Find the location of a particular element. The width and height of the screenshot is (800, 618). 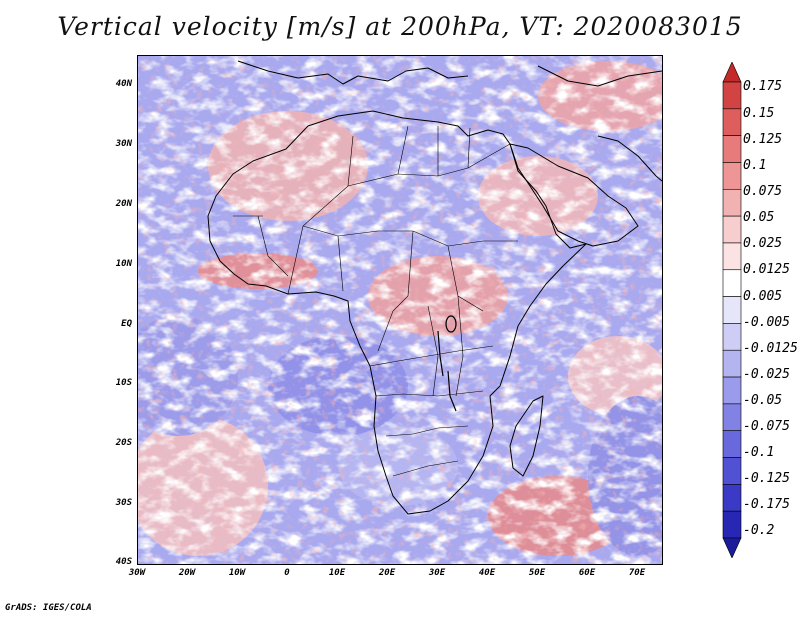

colorbar-cells is located at coordinates (732, 310).